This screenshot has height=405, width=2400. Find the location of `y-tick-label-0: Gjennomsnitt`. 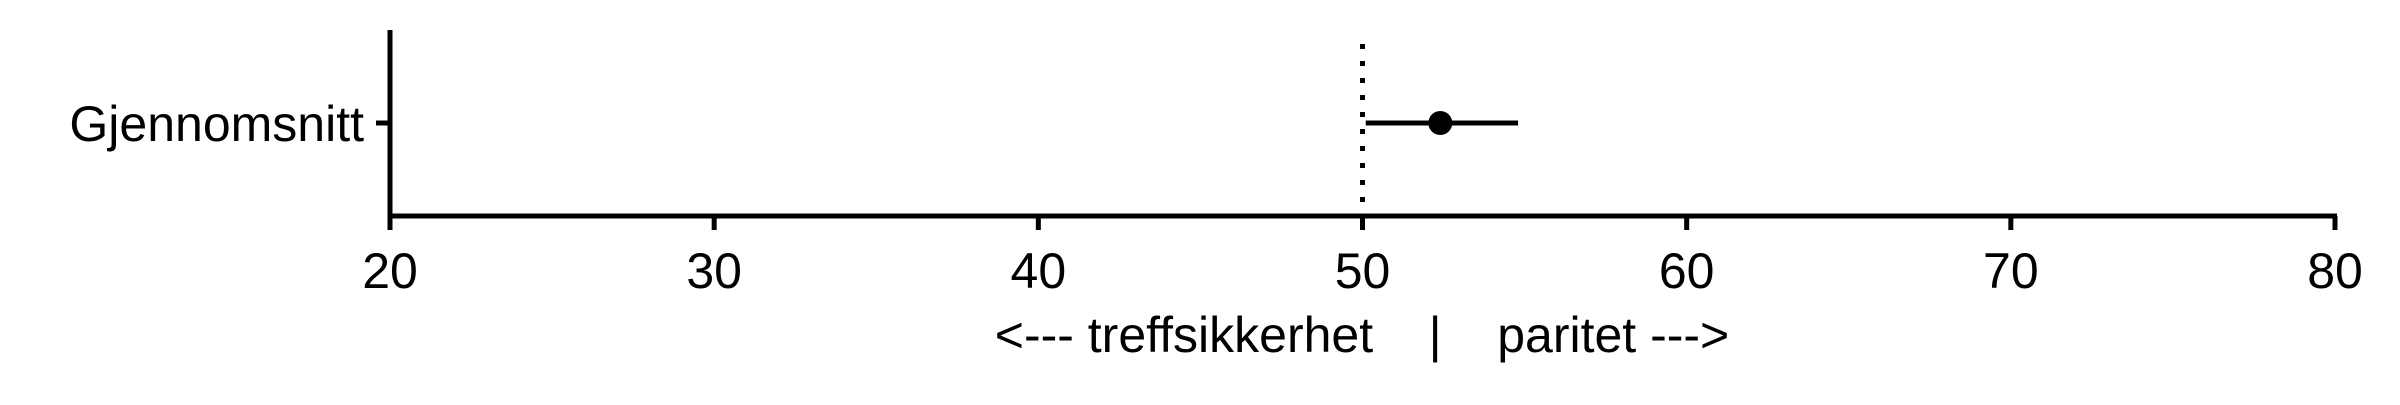

y-tick-label-0: Gjennomsnitt is located at coordinates (216, 124).